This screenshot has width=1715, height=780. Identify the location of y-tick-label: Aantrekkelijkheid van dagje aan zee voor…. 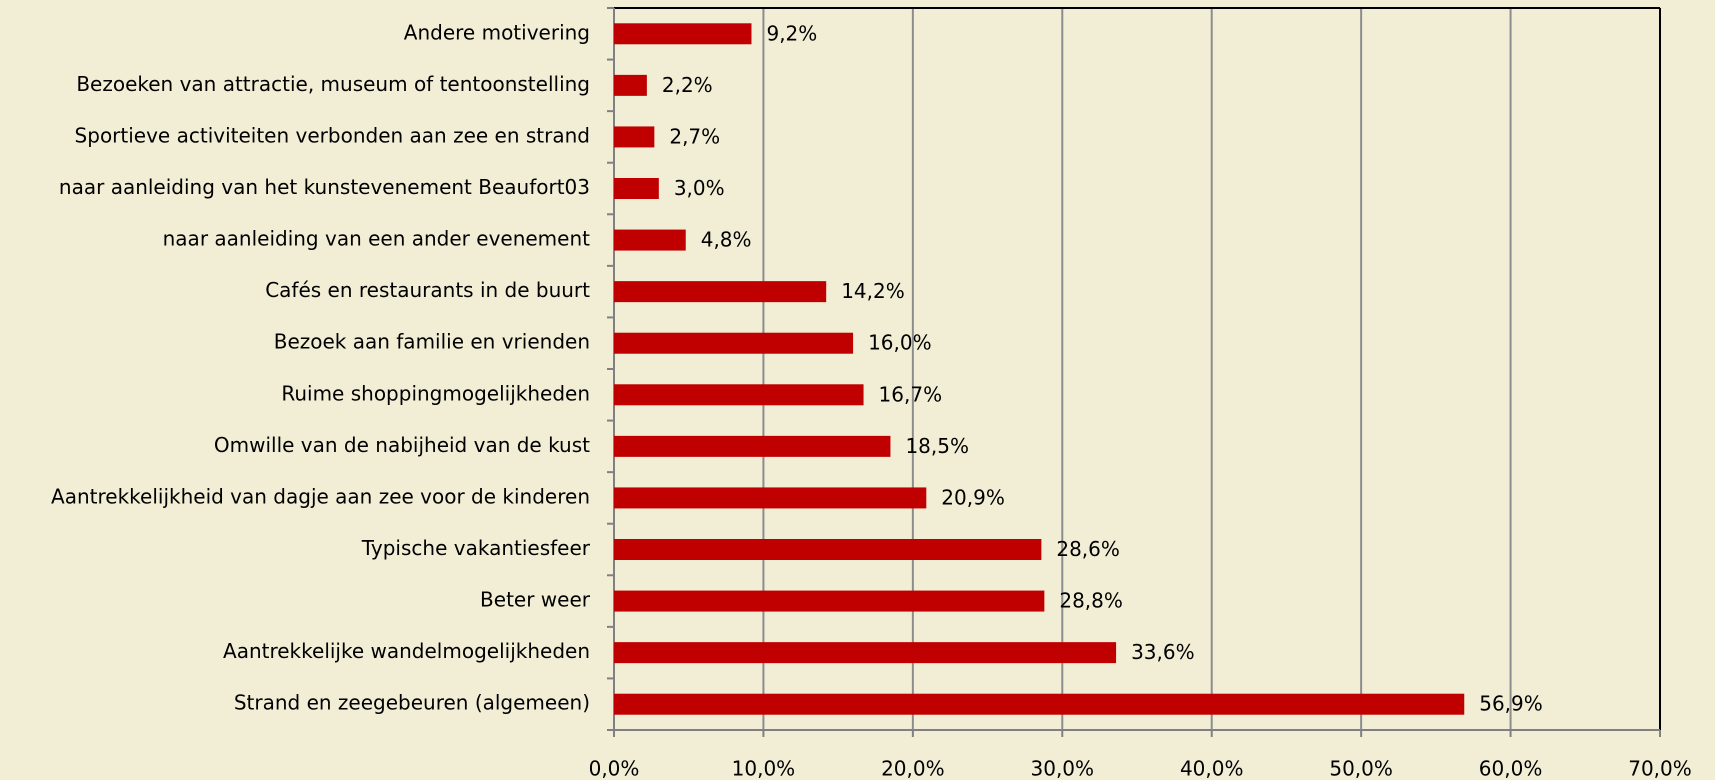
(320, 496).